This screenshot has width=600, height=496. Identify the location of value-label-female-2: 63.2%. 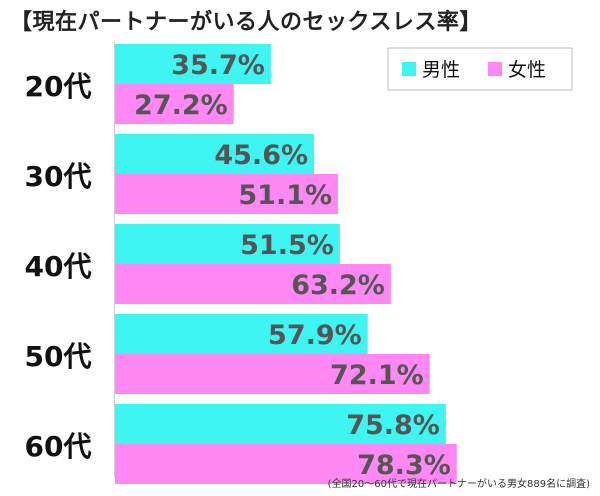
(338, 285).